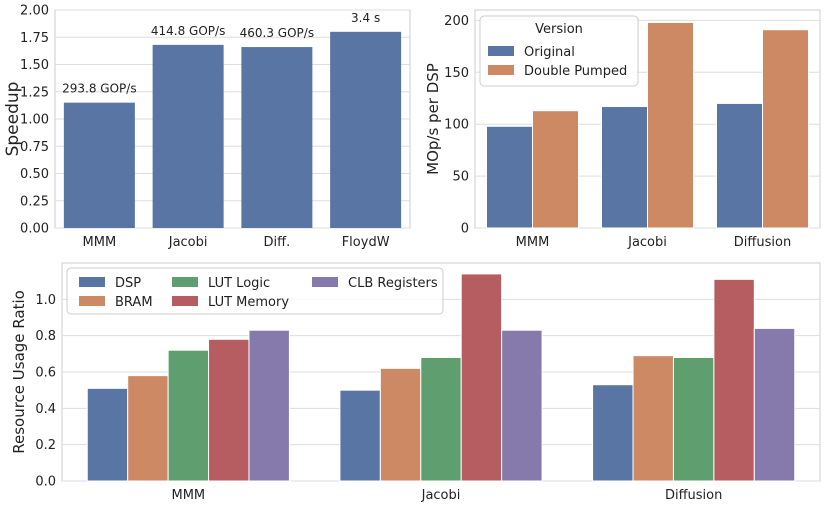 The image size is (830, 506). Describe the element at coordinates (533, 242) in the screenshot. I see `mops-xtick-label: MMM` at that location.